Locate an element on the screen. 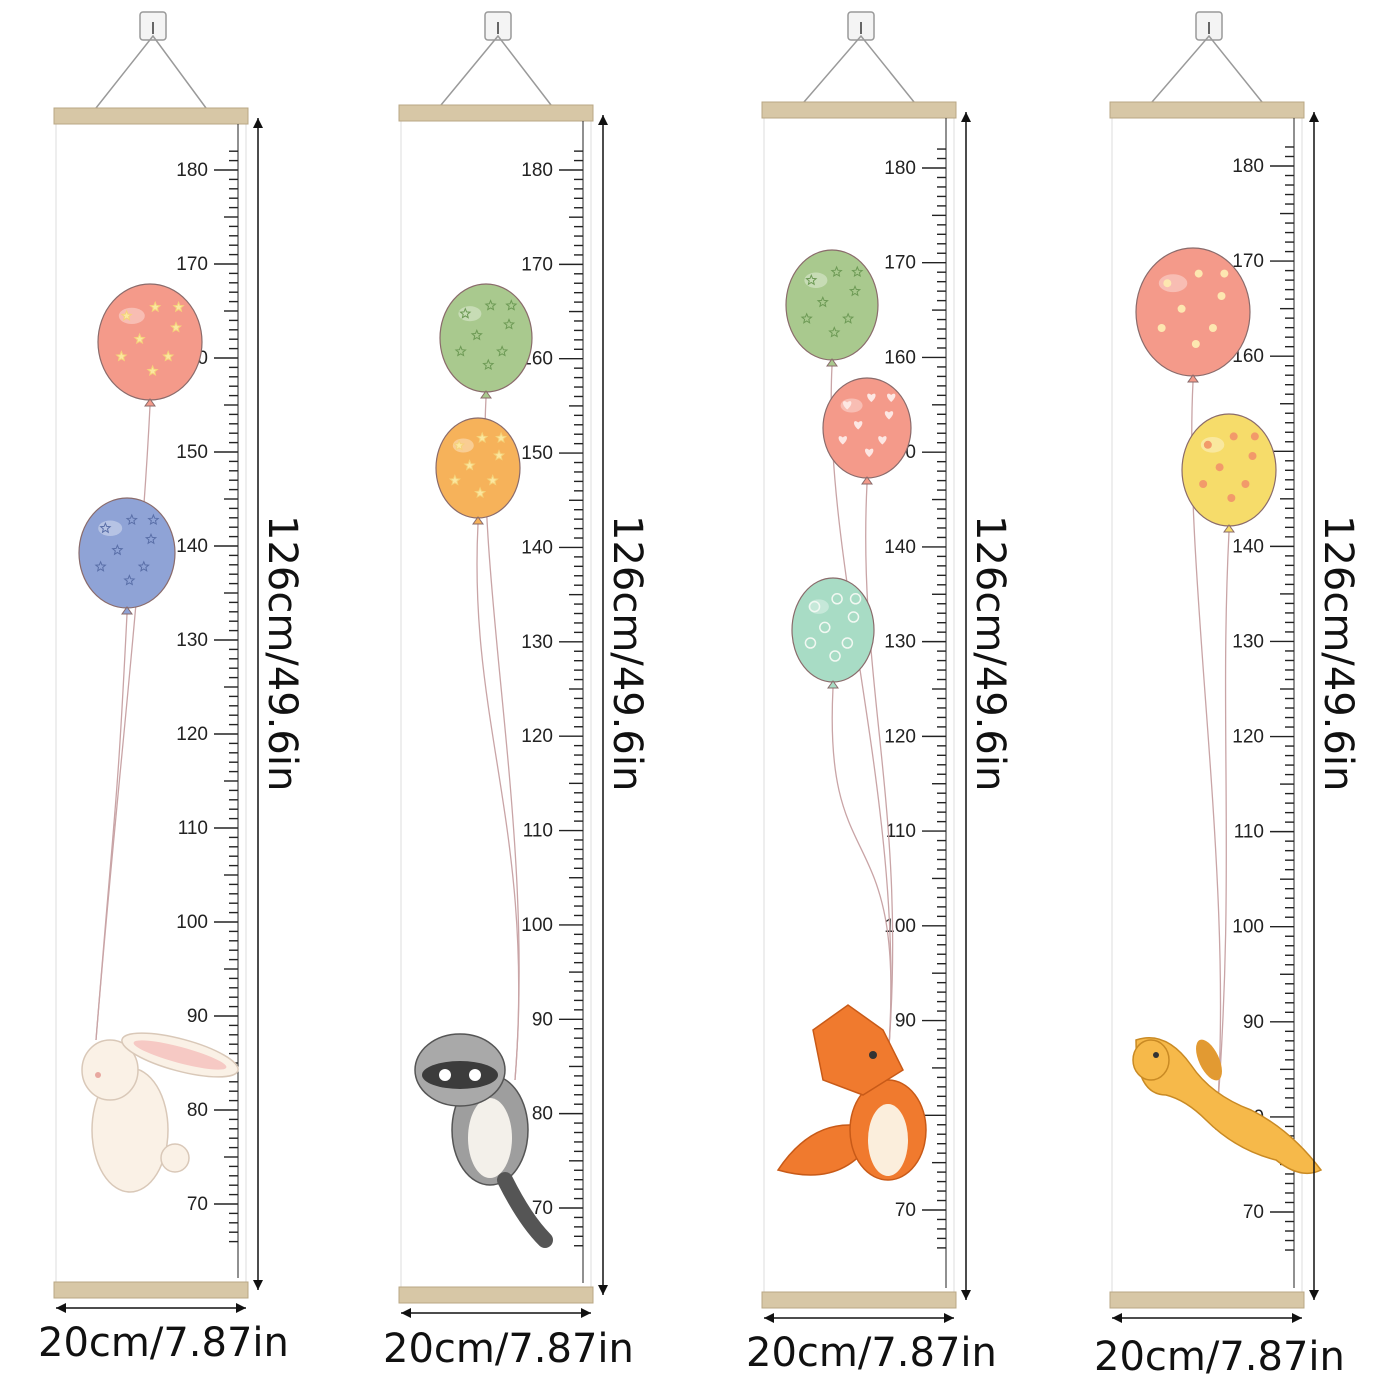 The image size is (1400, 1400). ruler-label: 170 is located at coordinates (537, 264).